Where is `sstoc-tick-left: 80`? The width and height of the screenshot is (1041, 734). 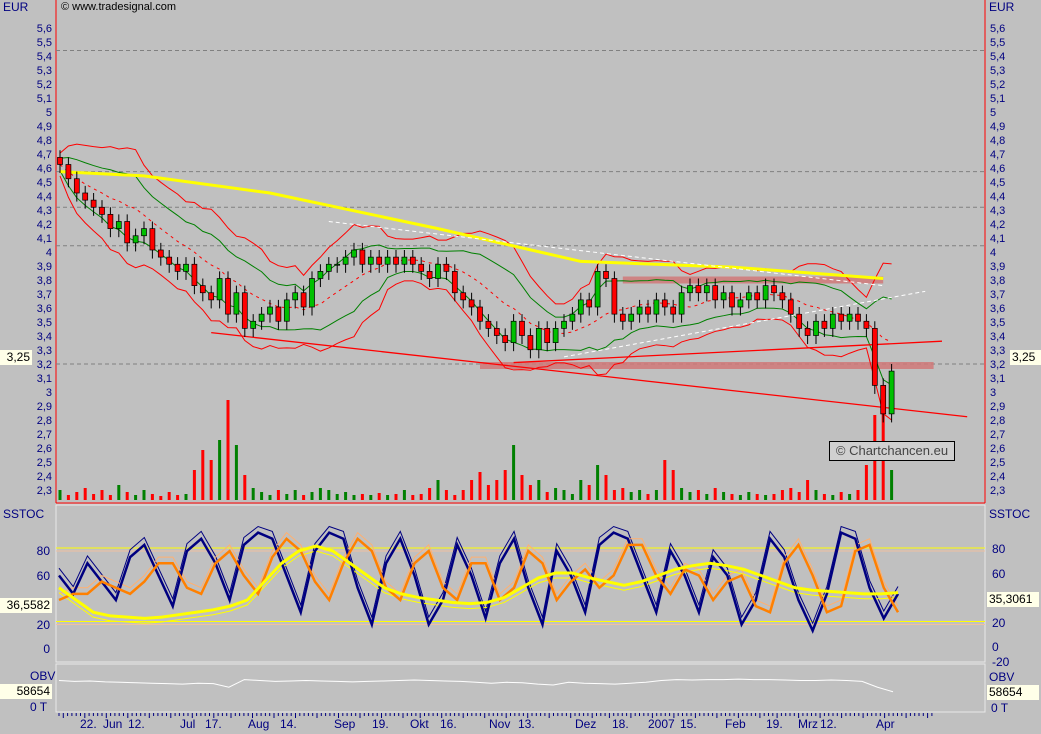
sstoc-tick-left: 80 is located at coordinates (43, 551).